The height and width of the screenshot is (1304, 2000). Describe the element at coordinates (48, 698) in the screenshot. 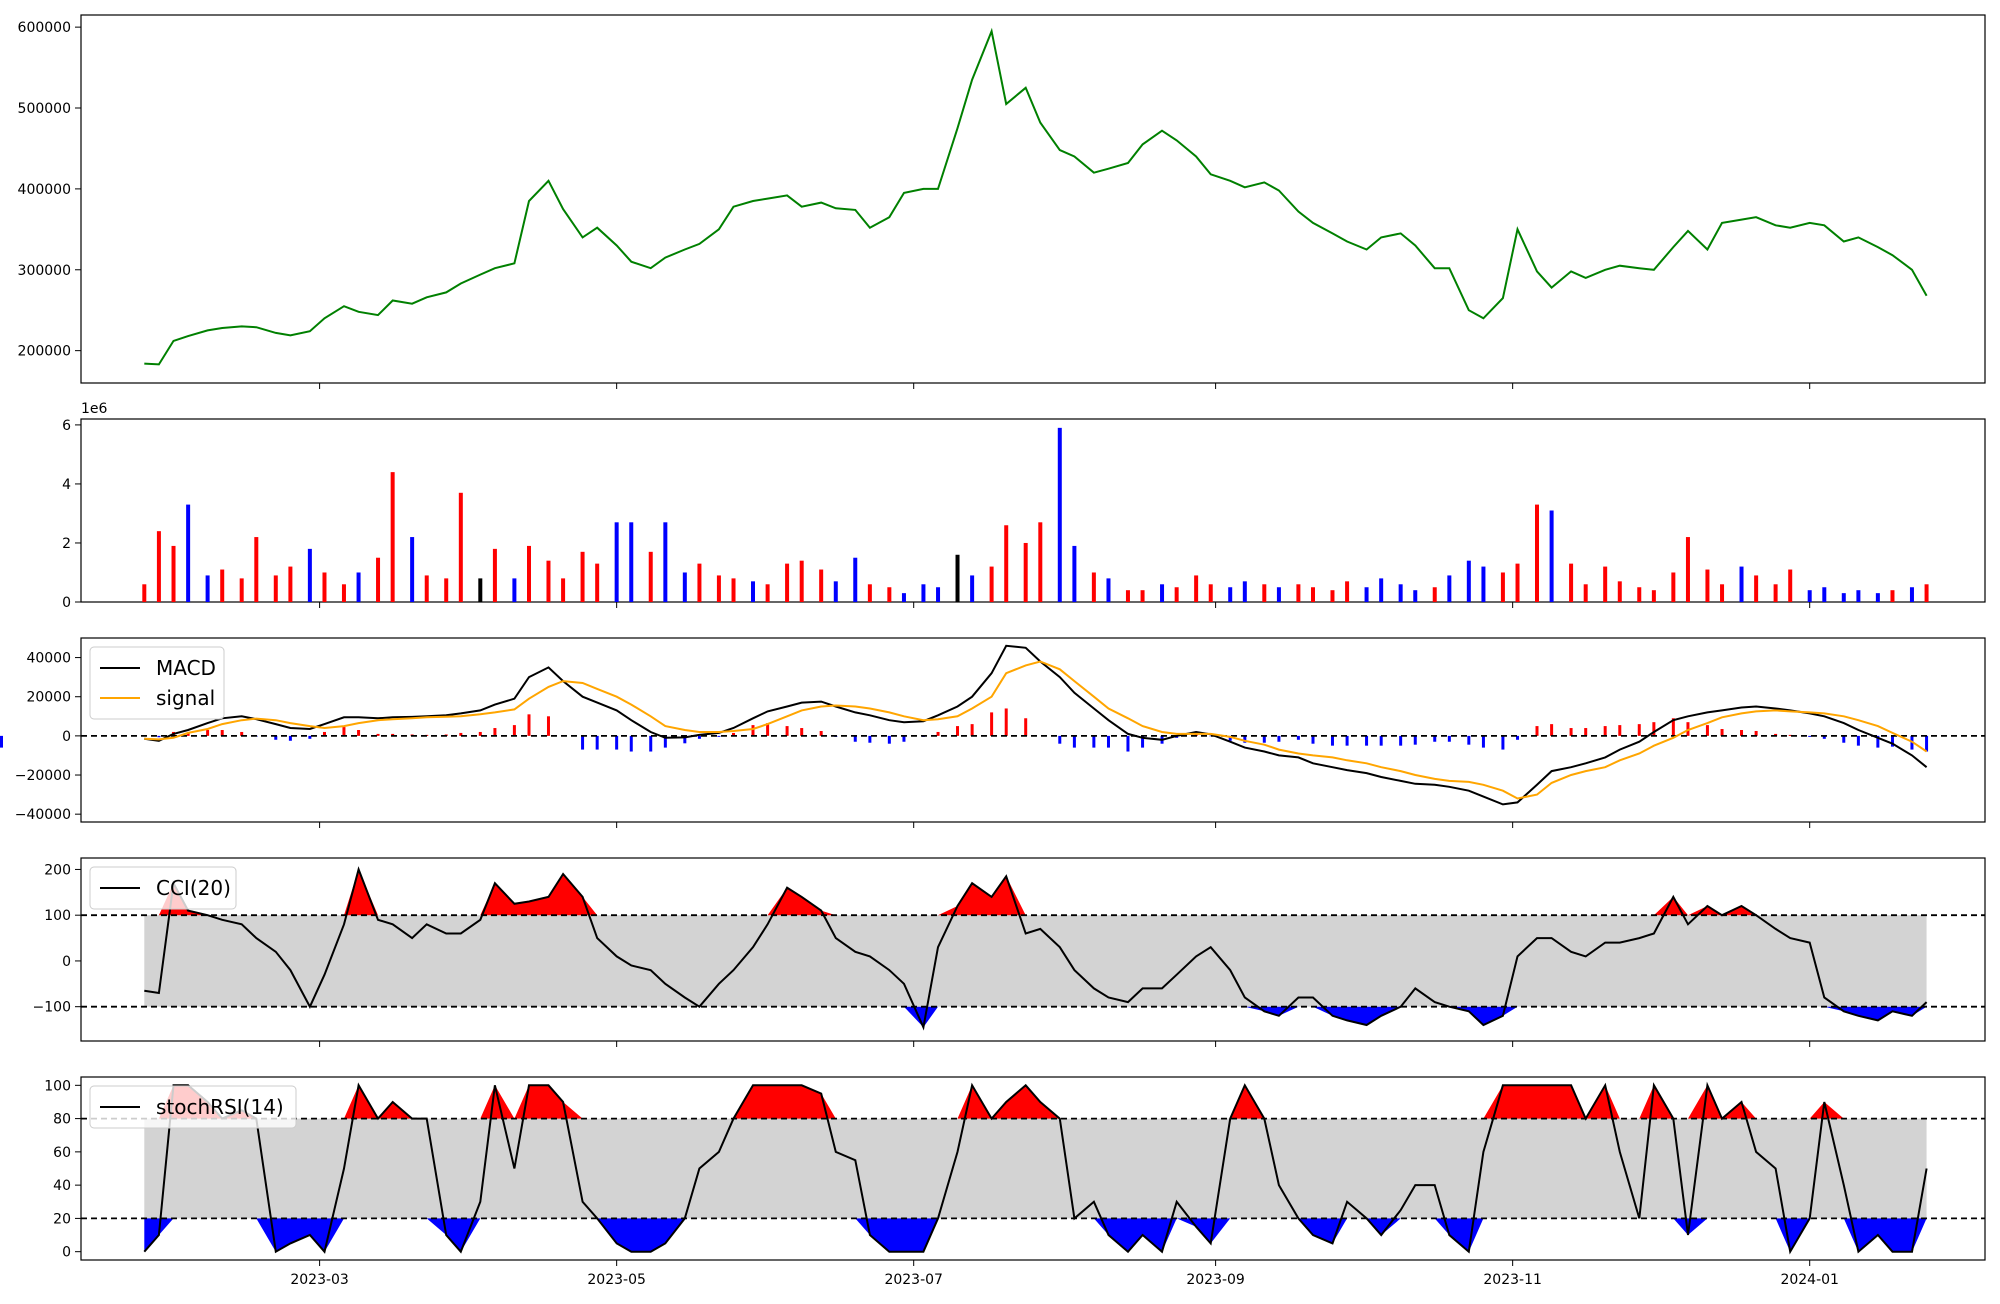

I see `macd-ytick-label: 20000` at that location.